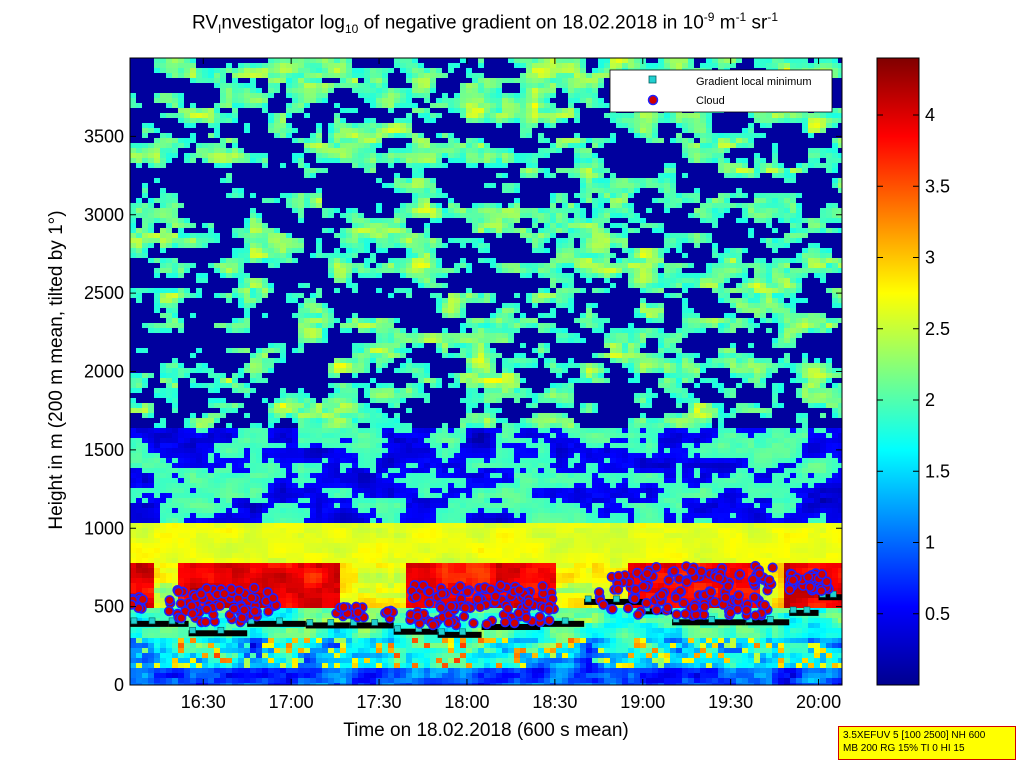 This screenshot has width=1023, height=767. I want to click on x-tick-label: 18:00, so click(466, 702).